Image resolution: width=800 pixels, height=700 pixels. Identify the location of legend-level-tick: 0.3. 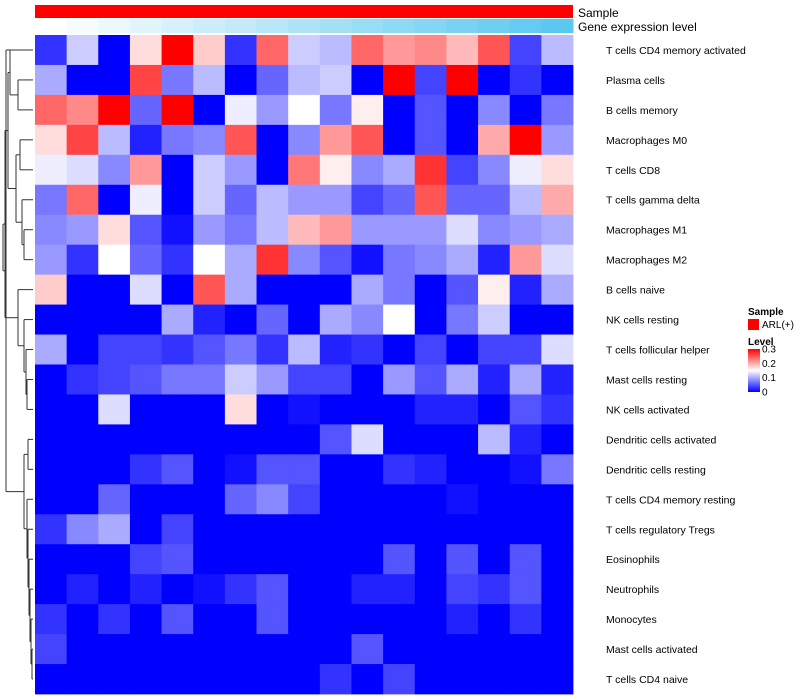
(769, 350).